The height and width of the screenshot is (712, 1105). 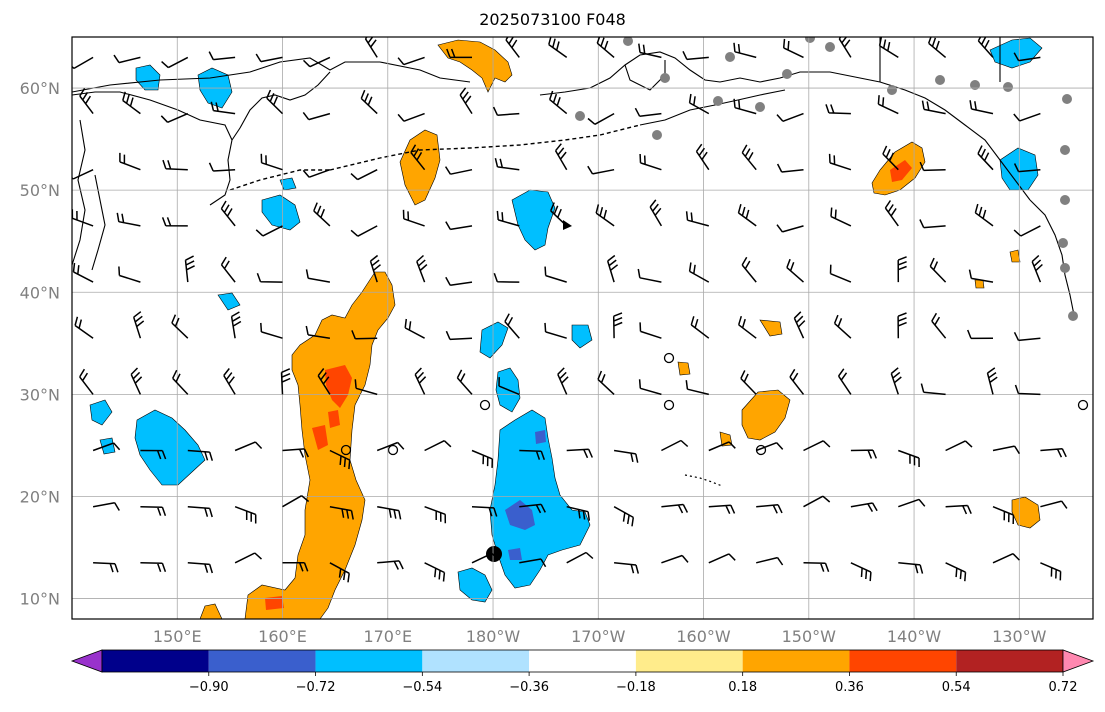 What do you see at coordinates (1019, 636) in the screenshot?
I see `lon-tick-label: 130°W` at bounding box center [1019, 636].